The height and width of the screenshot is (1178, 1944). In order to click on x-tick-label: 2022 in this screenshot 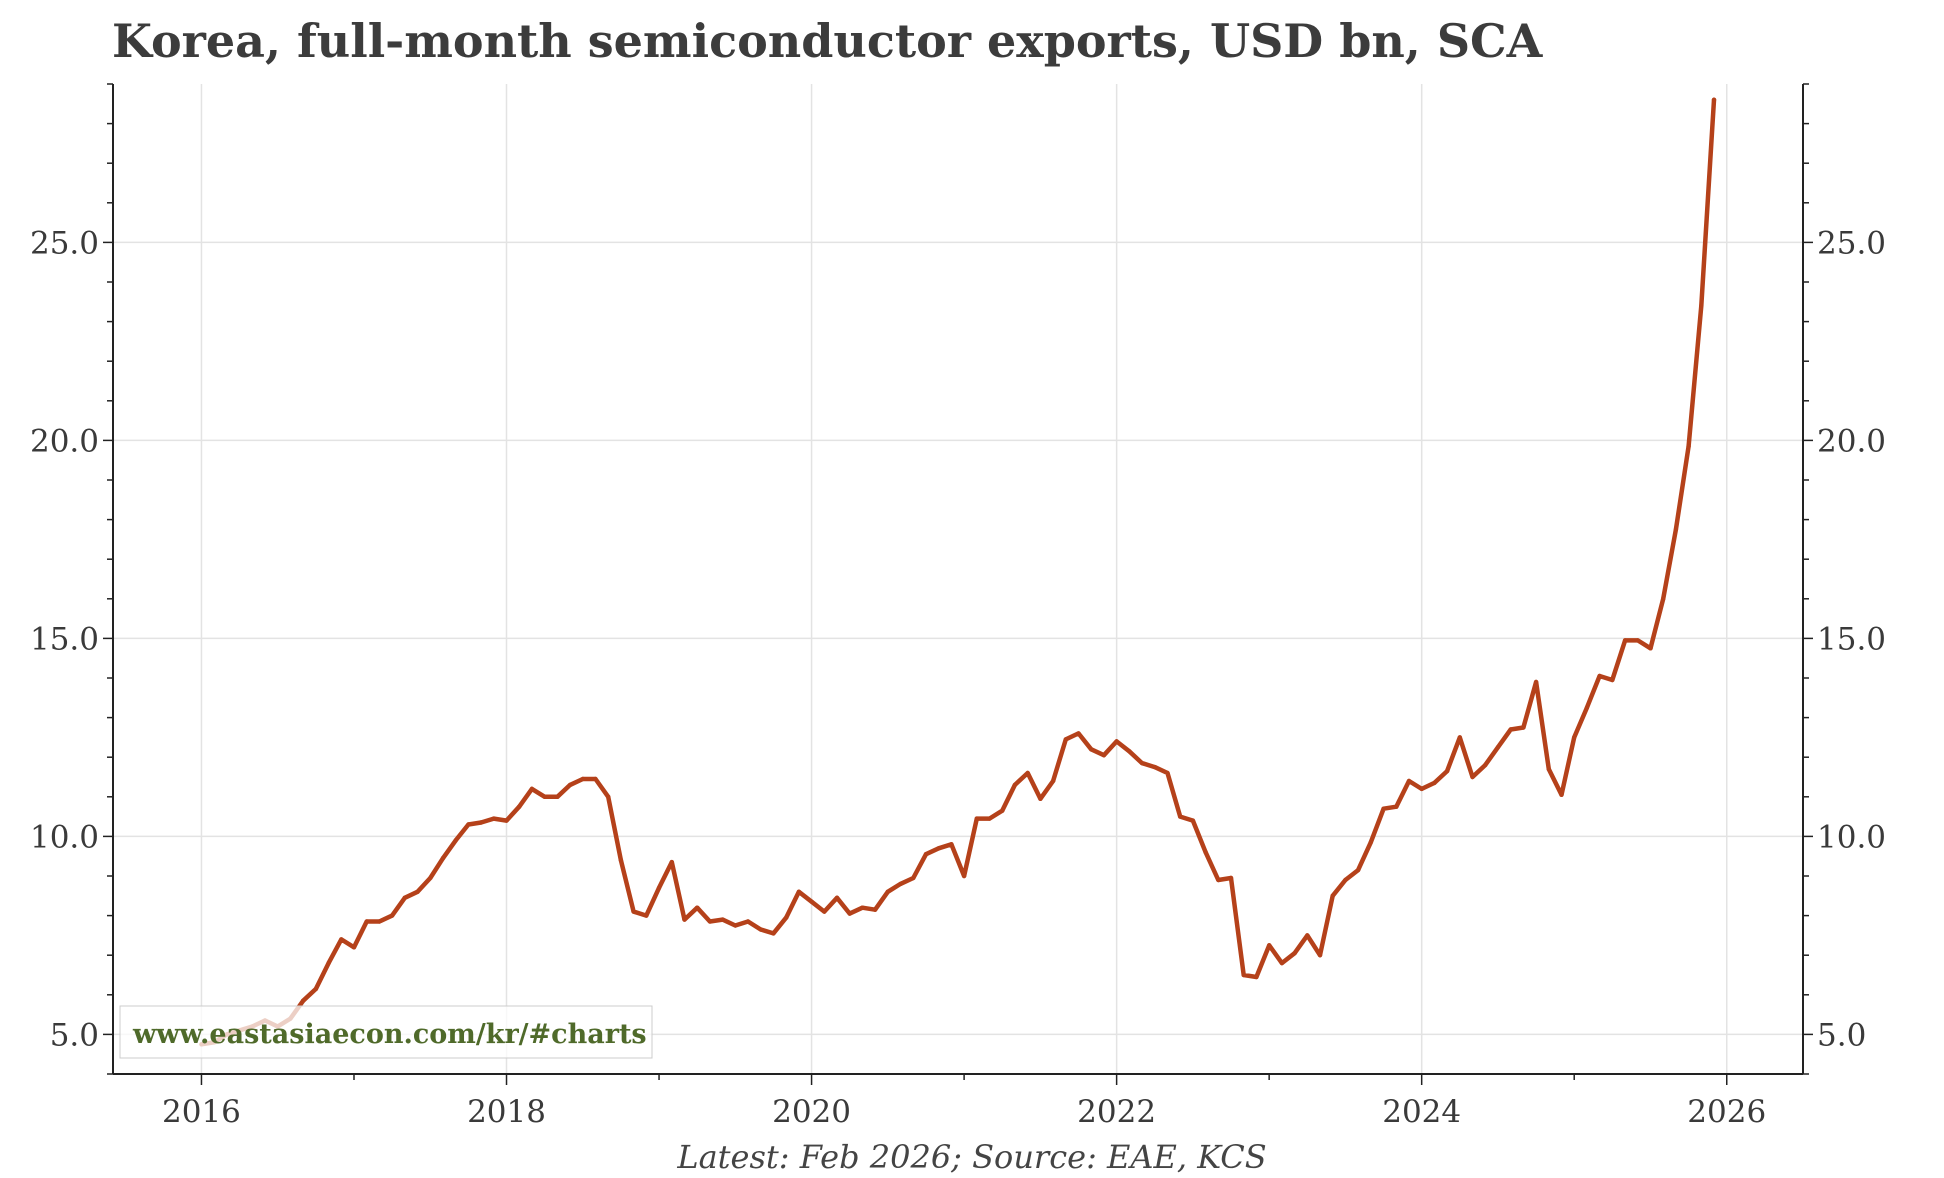, I will do `click(1116, 1112)`.